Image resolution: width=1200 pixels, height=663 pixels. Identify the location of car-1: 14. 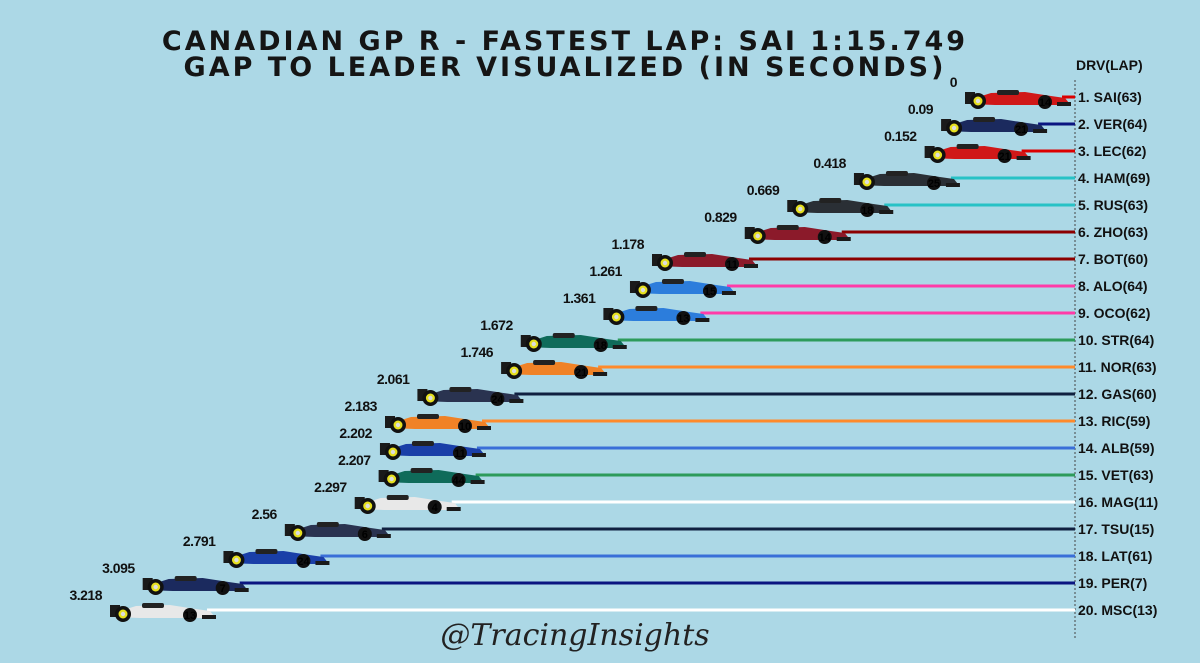
(1018, 99).